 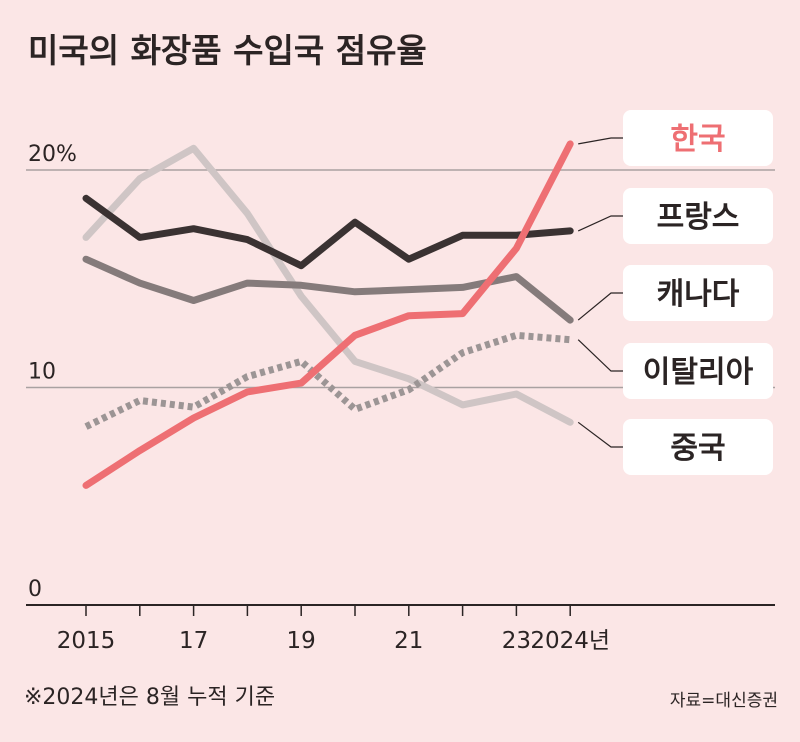 I want to click on y-tick-label: 20%, so click(x=52, y=154).